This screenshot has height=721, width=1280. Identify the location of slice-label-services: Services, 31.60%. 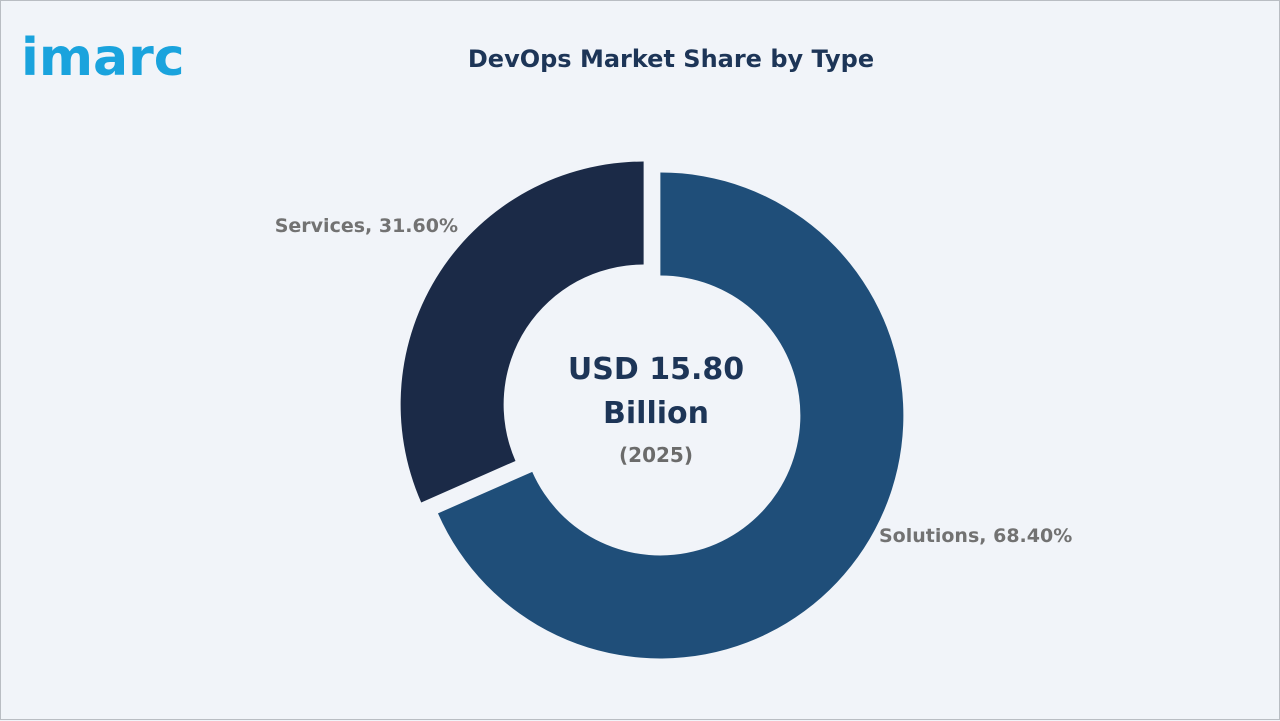
(366, 226).